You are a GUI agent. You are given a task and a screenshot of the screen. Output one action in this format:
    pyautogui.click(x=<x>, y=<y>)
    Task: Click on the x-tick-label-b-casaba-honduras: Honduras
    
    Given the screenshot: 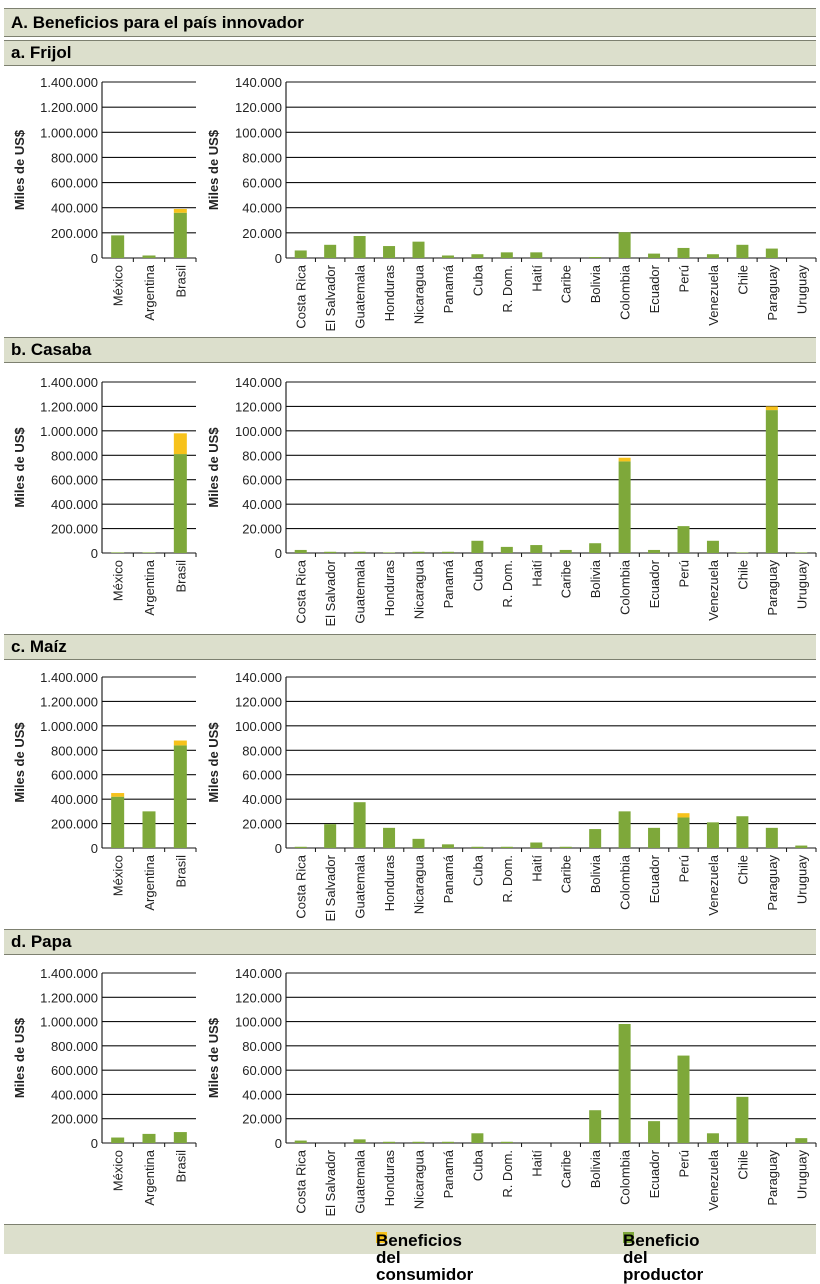 What is the action you would take?
    pyautogui.click(x=389, y=588)
    